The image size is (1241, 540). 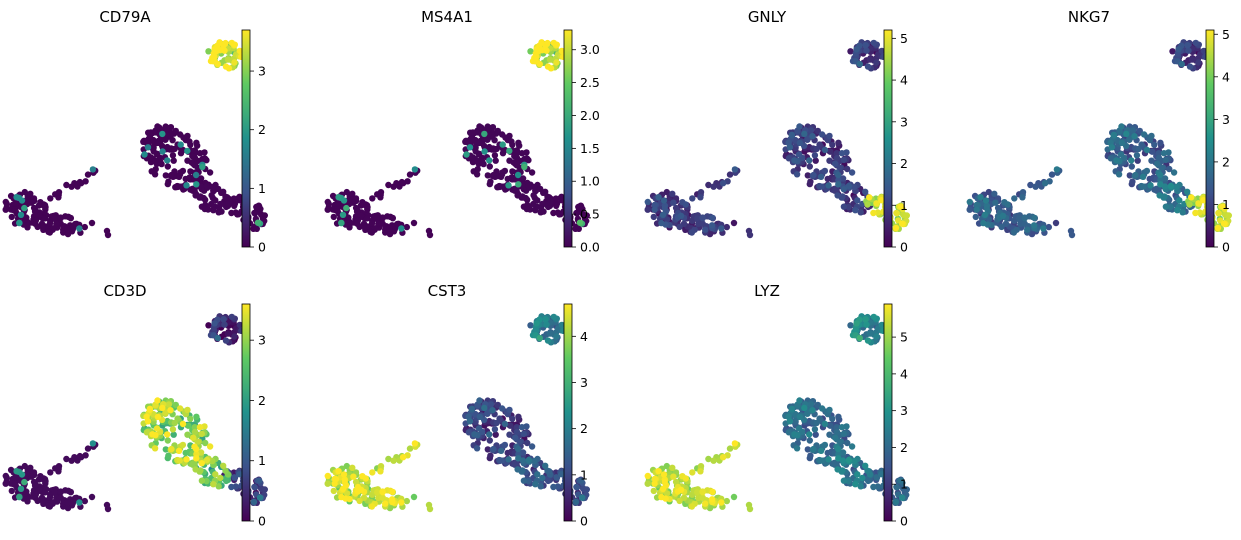 I want to click on panel-cd3d: CD3D 0 1 2 3, so click(x=135, y=405).